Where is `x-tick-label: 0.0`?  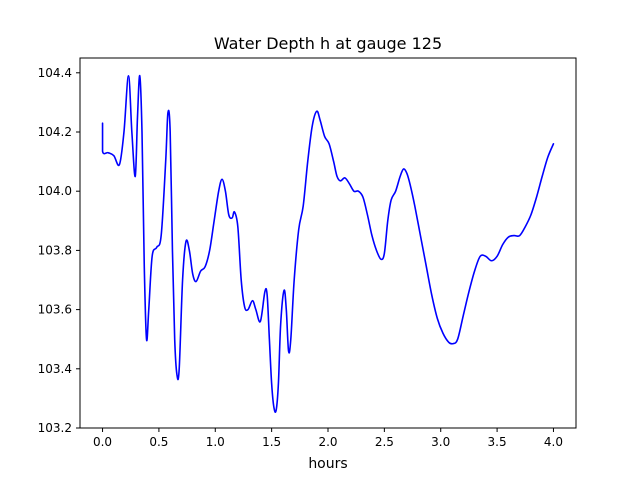
x-tick-label: 0.0 is located at coordinates (102, 442).